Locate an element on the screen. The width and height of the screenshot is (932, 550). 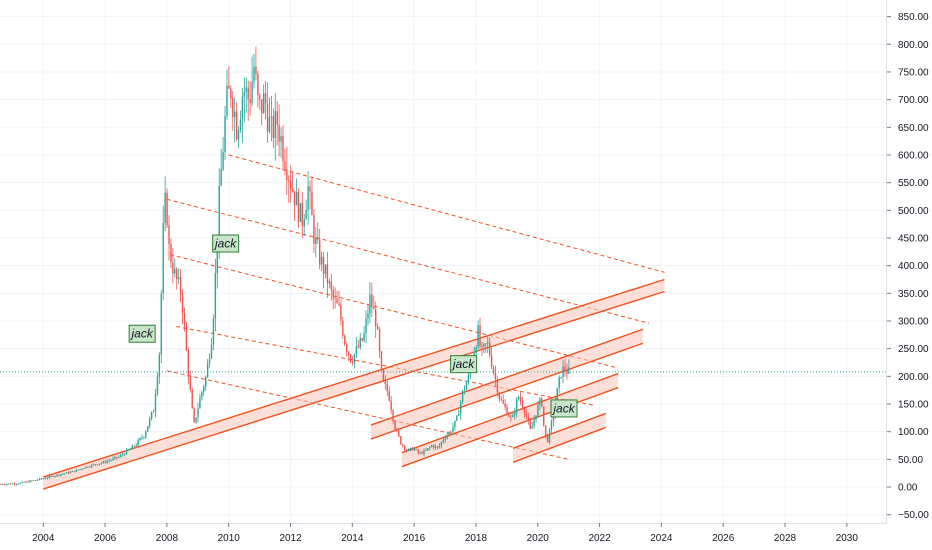
y-tick-label: 150.00 is located at coordinates (913, 405).